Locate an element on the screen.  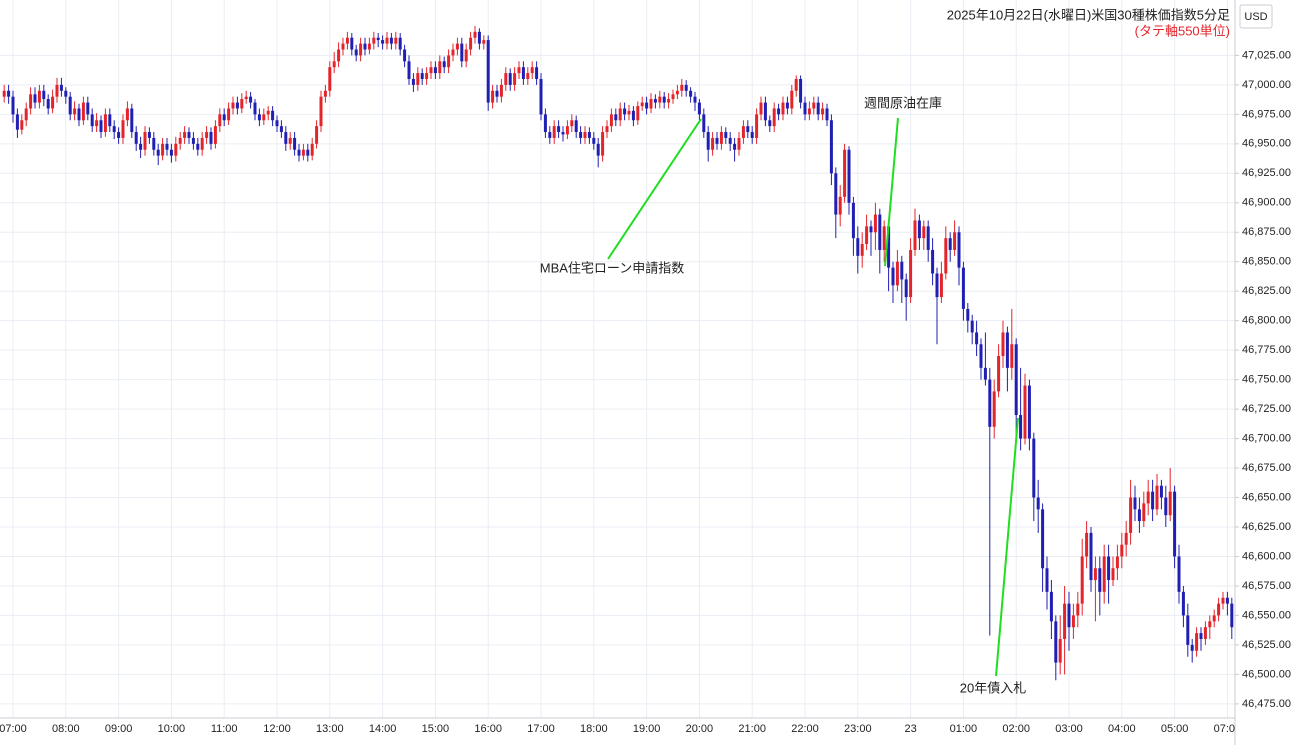
x-tick-label: 22:00 is located at coordinates (805, 729).